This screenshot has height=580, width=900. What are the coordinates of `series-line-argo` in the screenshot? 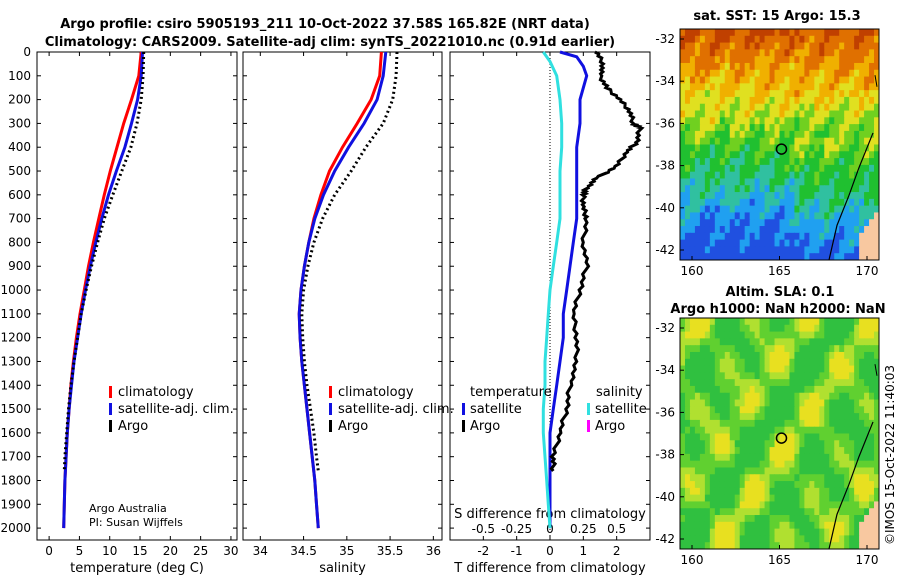 It's located at (349, 261).